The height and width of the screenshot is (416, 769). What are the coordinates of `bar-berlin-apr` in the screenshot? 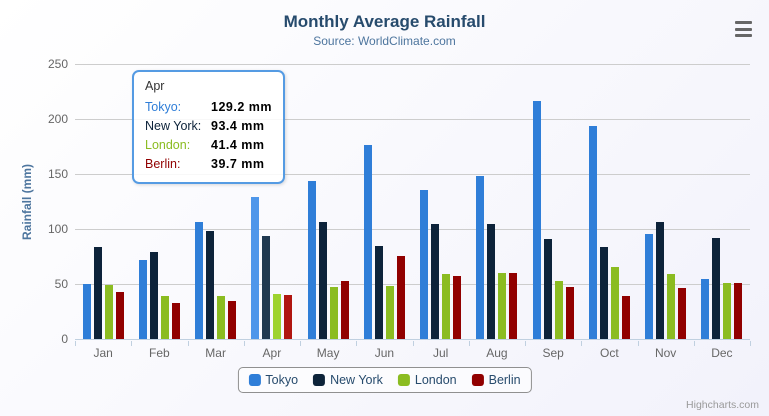 It's located at (288, 317).